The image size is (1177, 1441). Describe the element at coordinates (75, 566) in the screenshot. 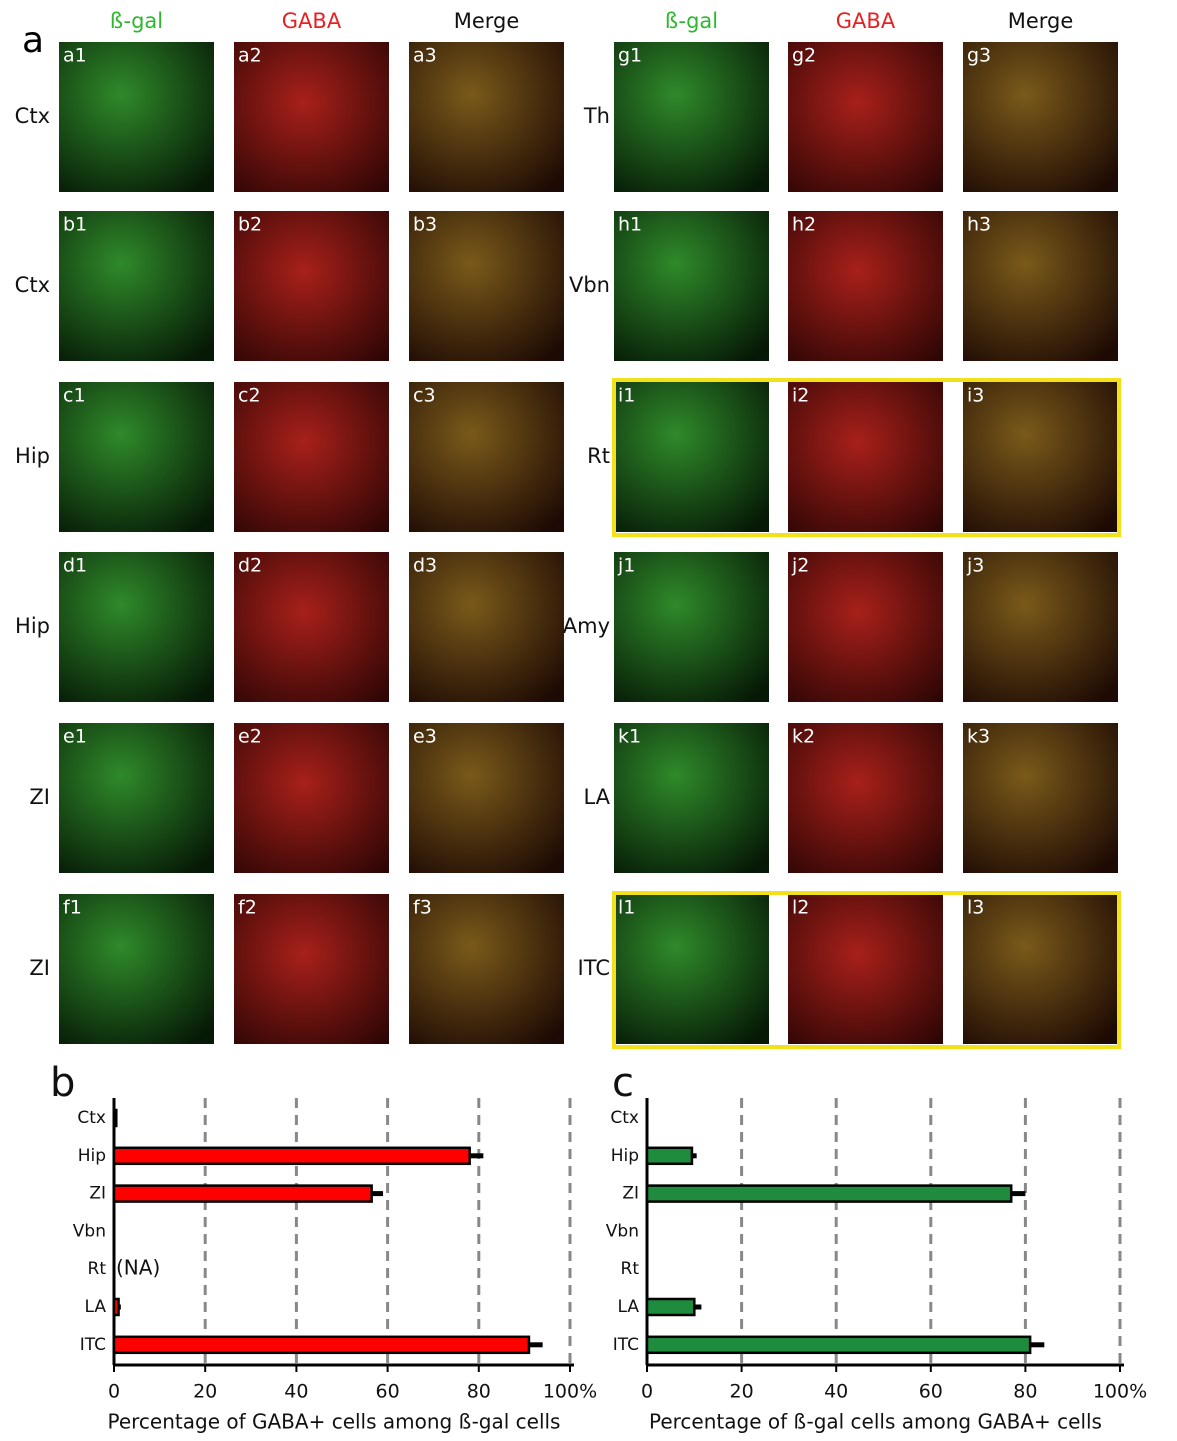

I see `panel-id: d1` at that location.